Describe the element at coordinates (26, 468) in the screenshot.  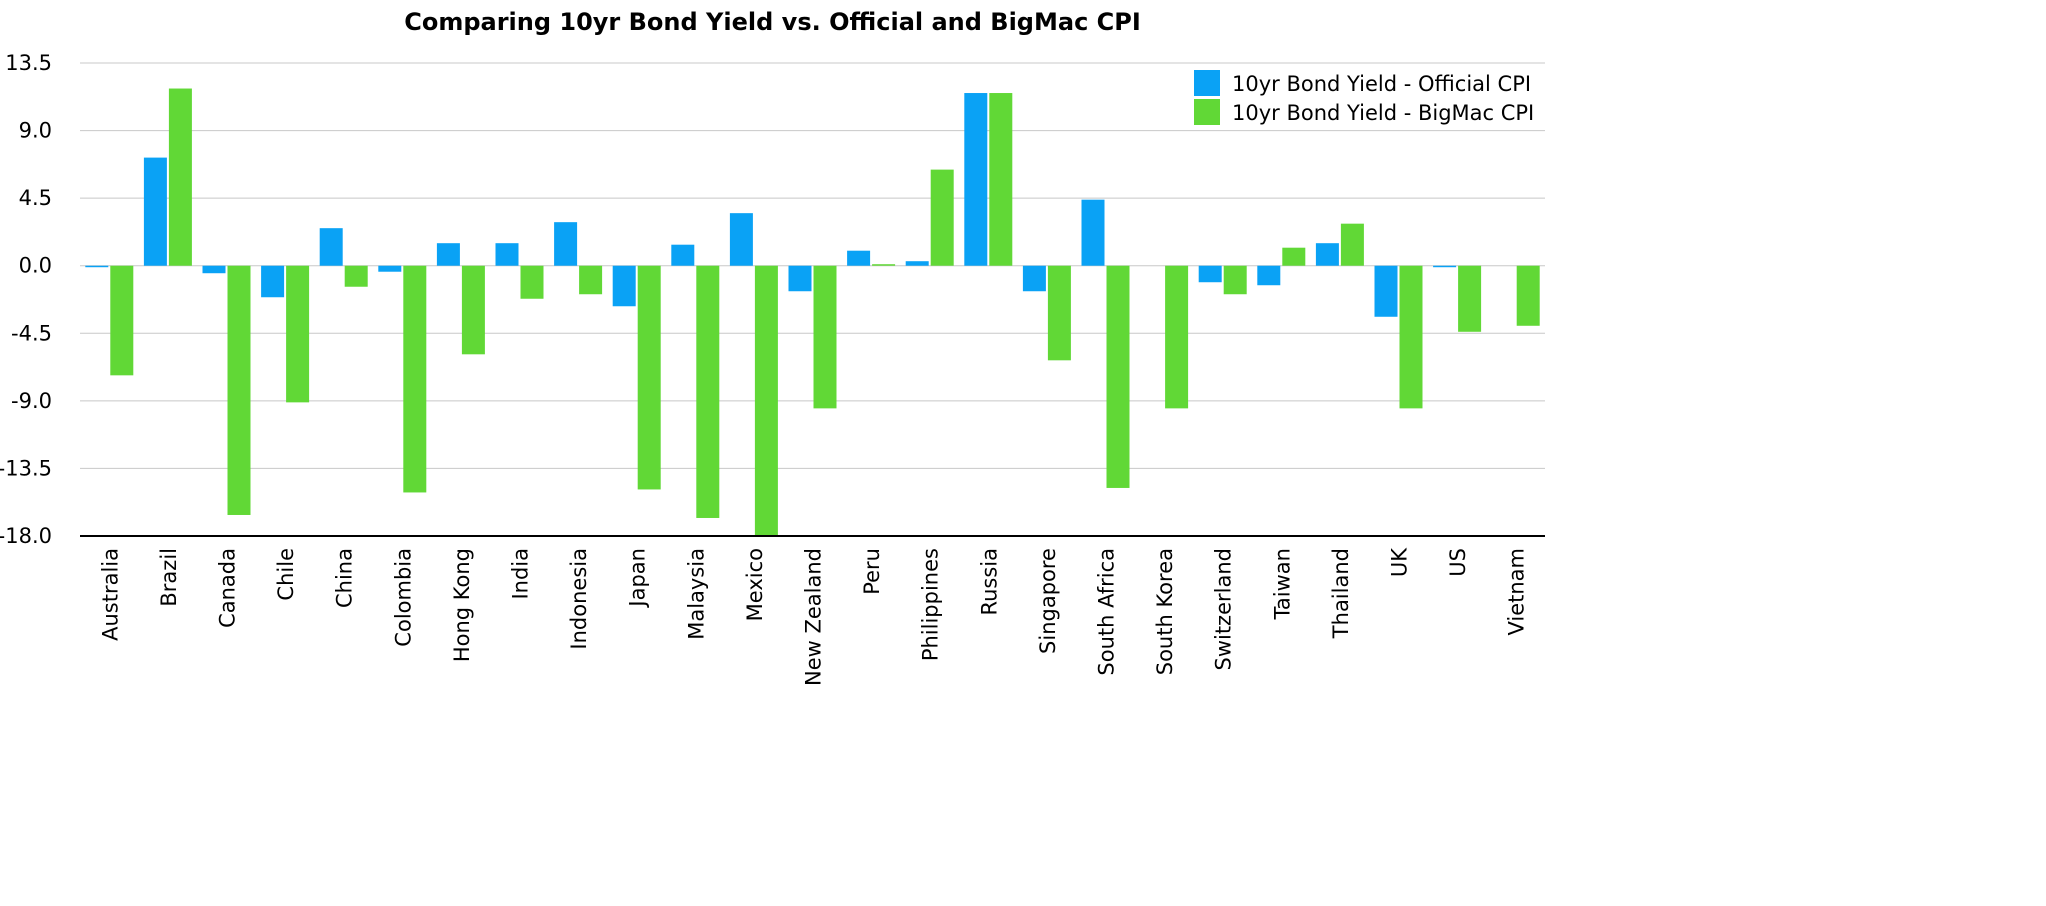
I see `y-tick-label: -13.5` at that location.